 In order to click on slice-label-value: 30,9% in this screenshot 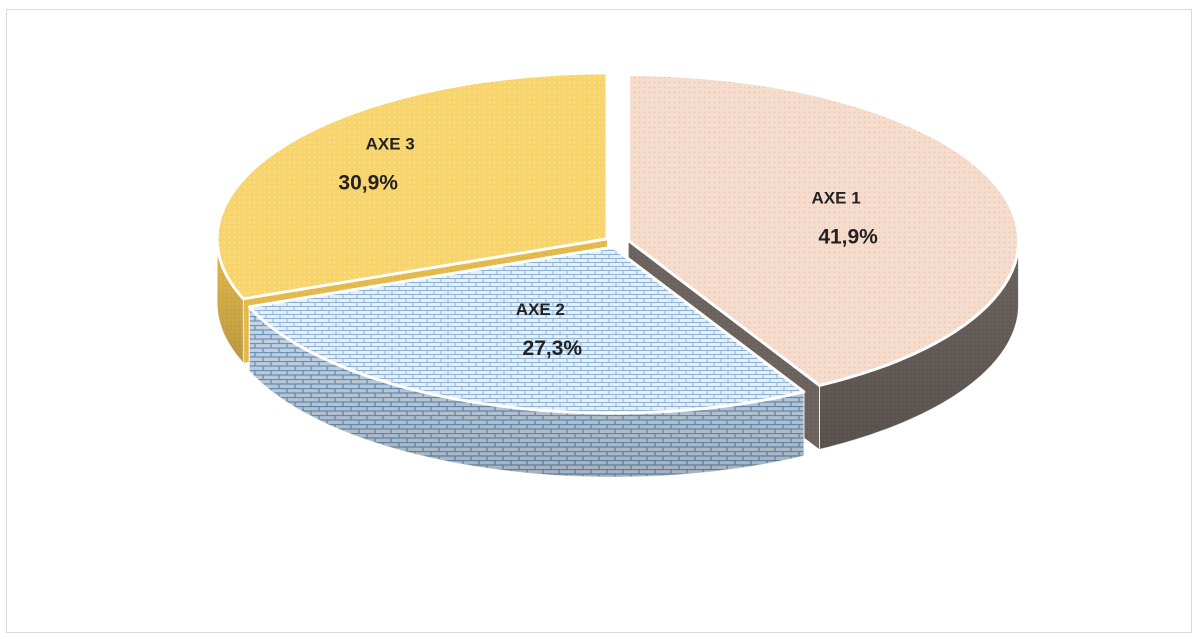, I will do `click(368, 182)`.